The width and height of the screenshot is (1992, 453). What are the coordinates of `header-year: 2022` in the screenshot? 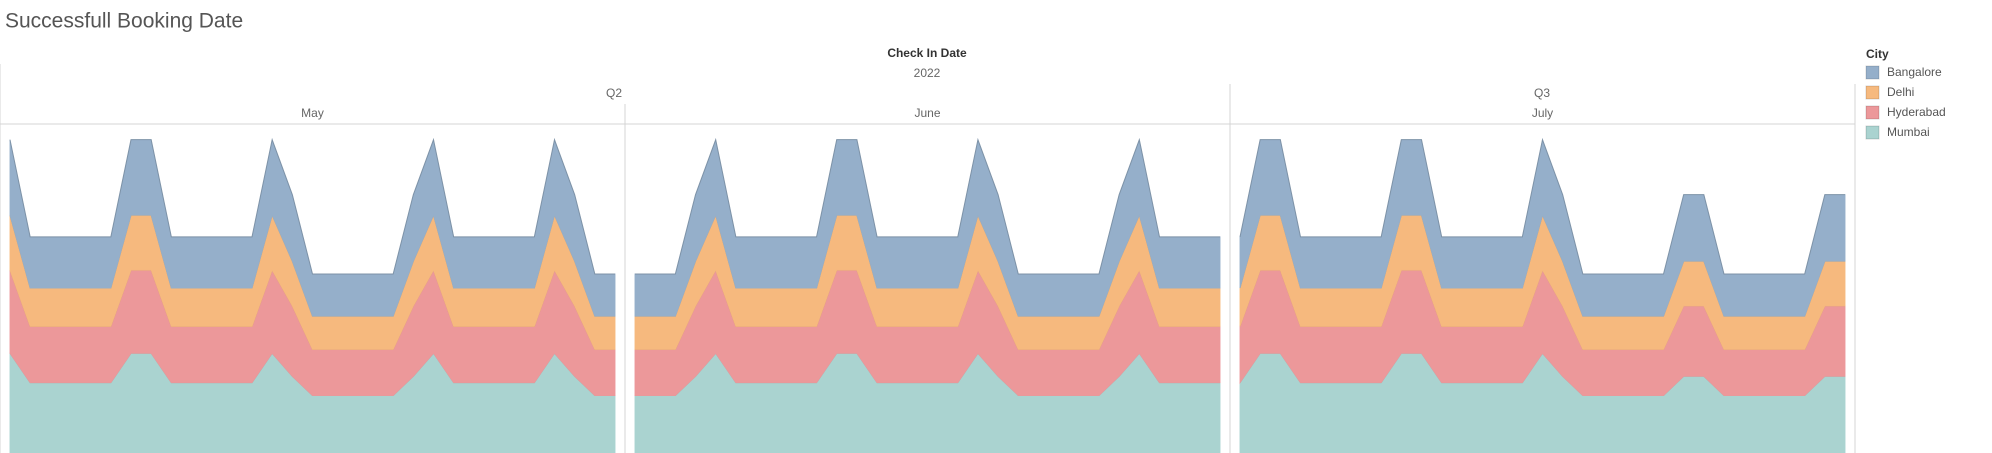 It's located at (927, 73).